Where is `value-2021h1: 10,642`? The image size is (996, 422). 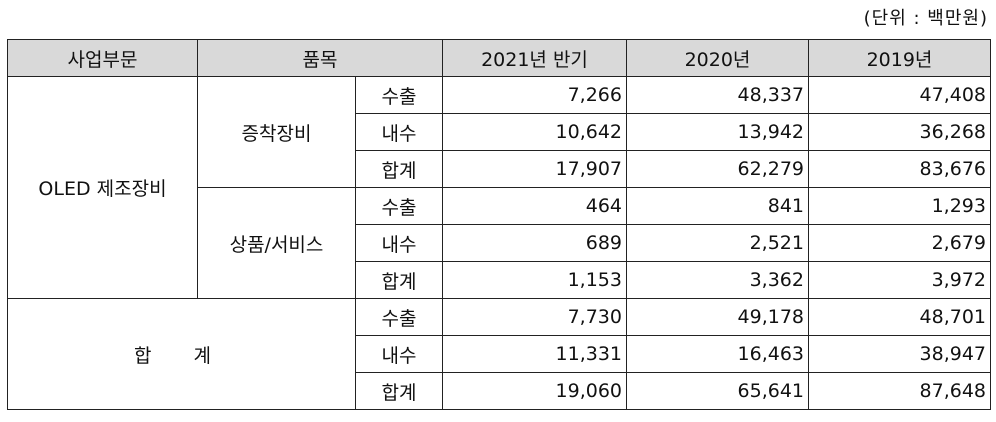
value-2021h1: 10,642 is located at coordinates (534, 132).